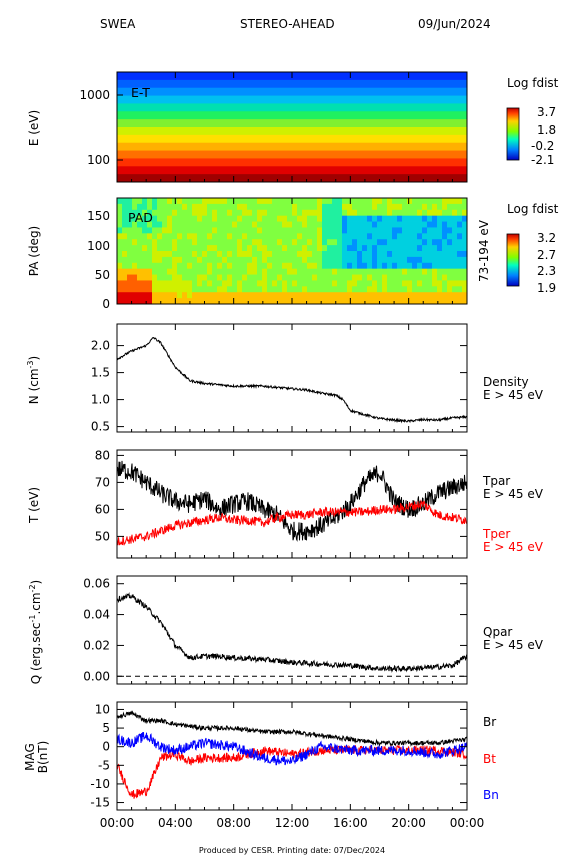  I want to click on ytick-label: 70, so click(102, 482).